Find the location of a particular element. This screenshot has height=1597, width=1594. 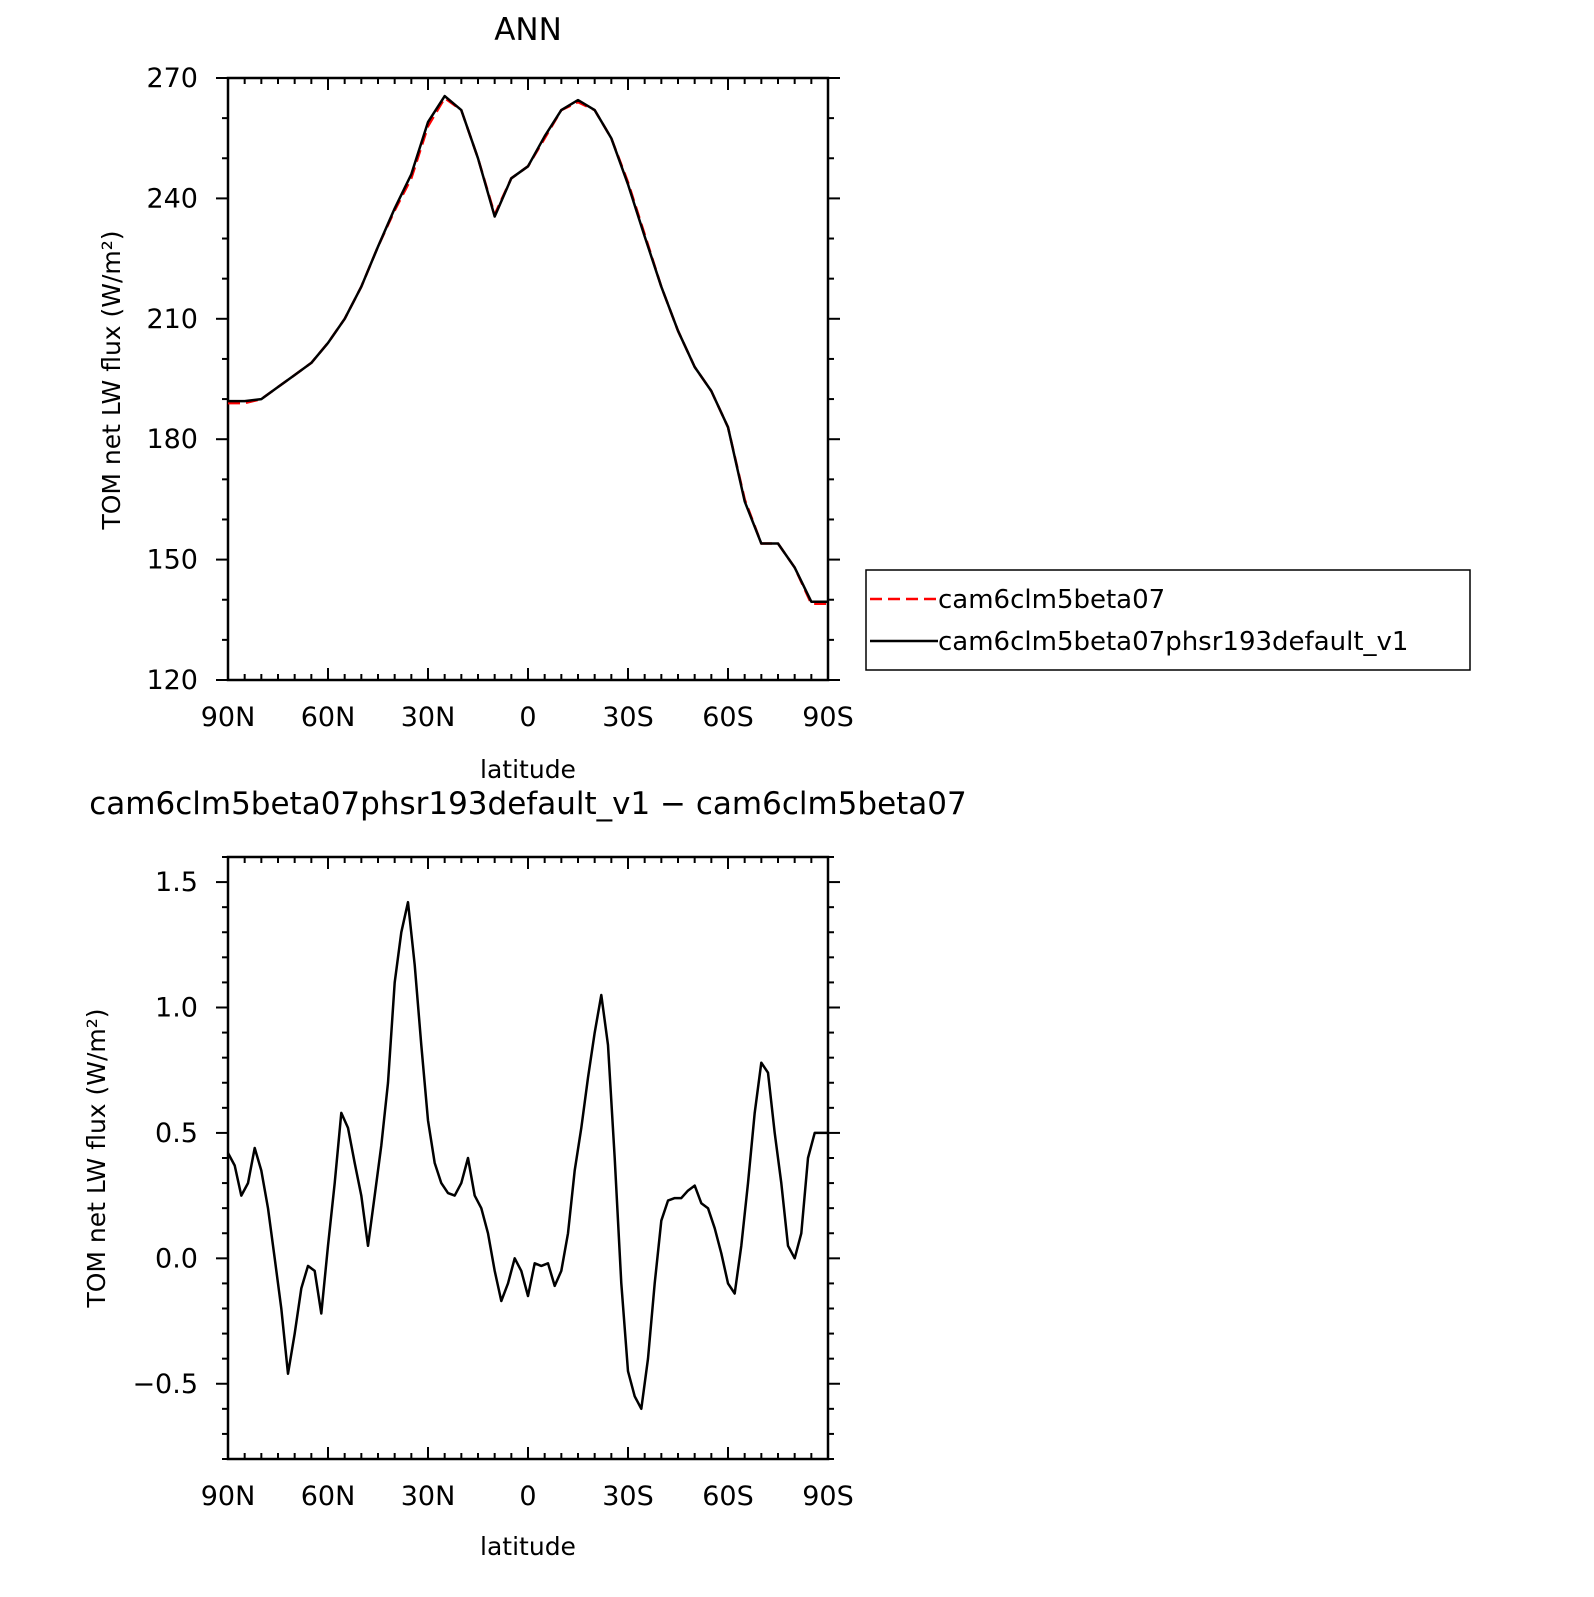

top-x-axis-title: latitude is located at coordinates (528, 769).